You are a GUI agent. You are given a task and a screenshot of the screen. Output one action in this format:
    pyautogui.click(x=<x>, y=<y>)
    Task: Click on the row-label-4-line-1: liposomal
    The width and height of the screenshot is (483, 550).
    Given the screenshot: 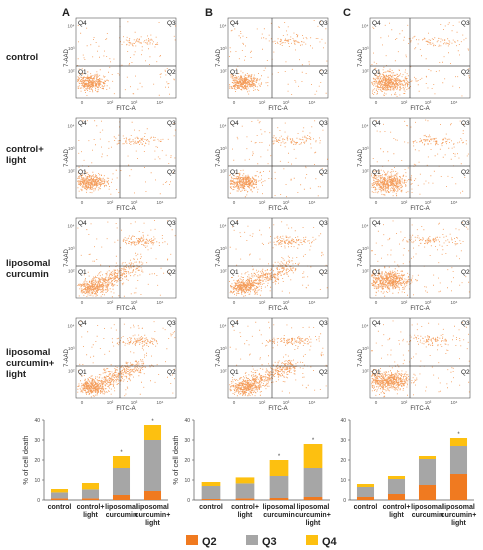 What is the action you would take?
    pyautogui.click(x=28, y=352)
    